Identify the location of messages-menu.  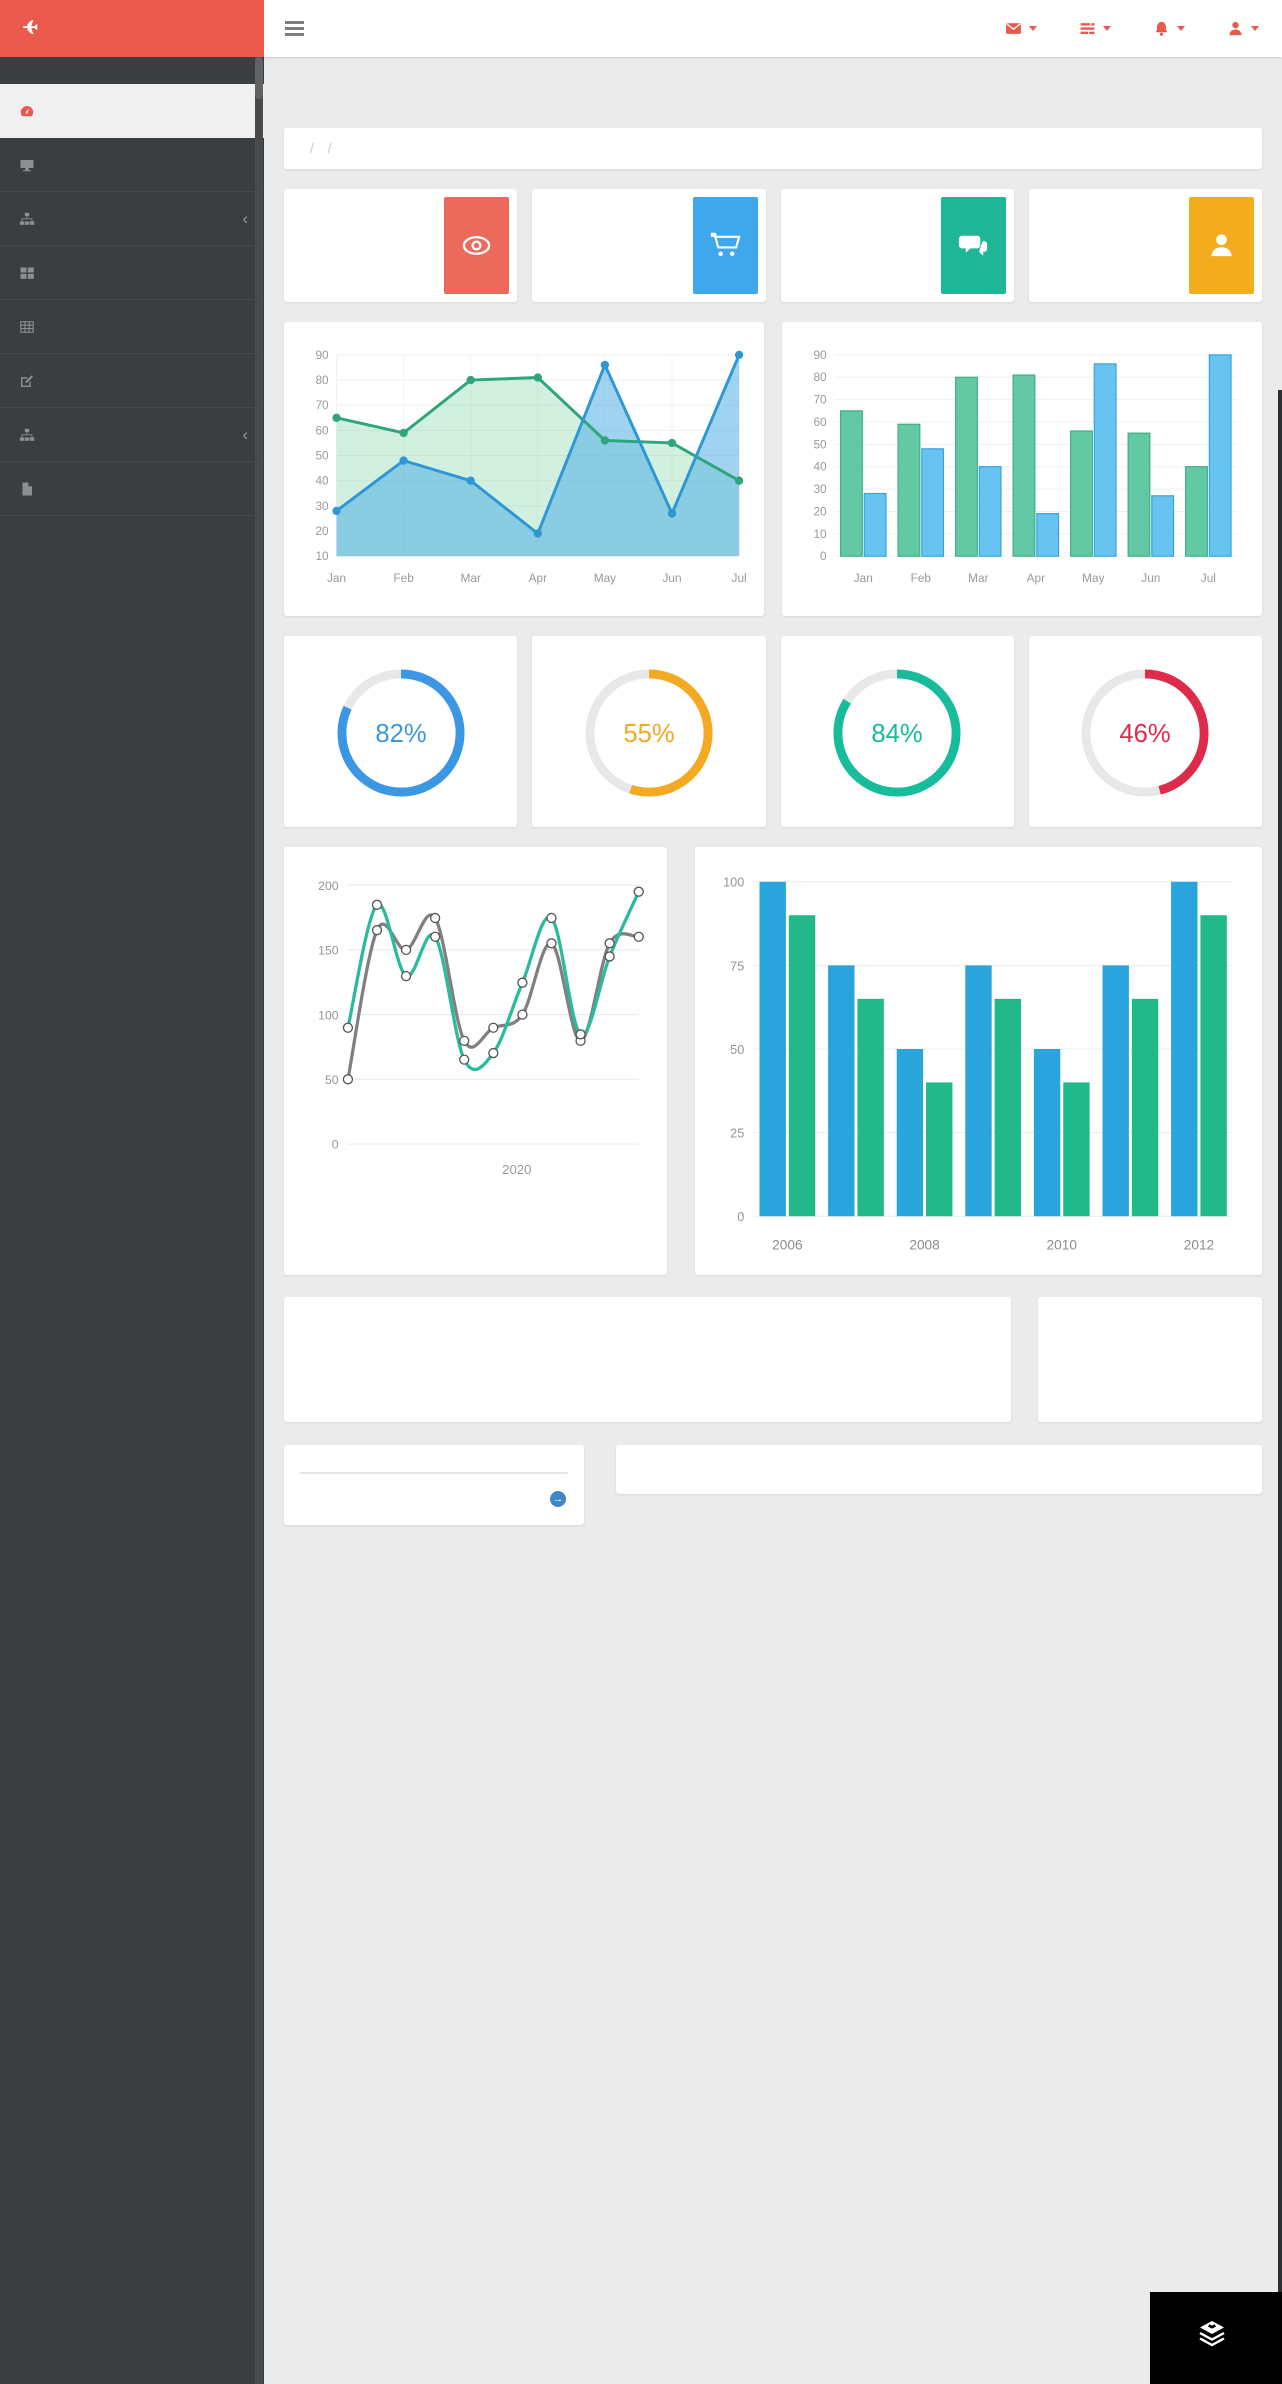
(1021, 28).